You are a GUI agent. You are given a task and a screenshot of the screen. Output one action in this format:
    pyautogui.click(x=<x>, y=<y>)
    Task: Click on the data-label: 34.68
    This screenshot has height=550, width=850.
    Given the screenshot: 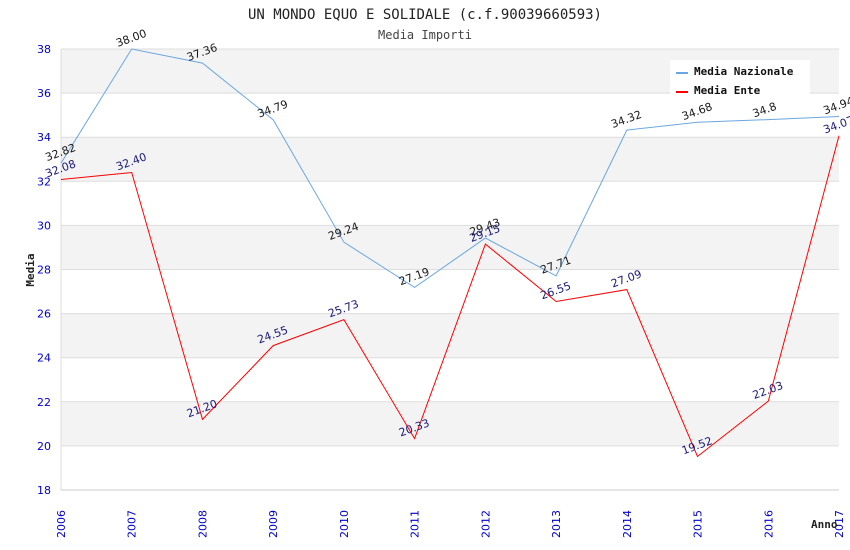 What is the action you would take?
    pyautogui.click(x=697, y=111)
    